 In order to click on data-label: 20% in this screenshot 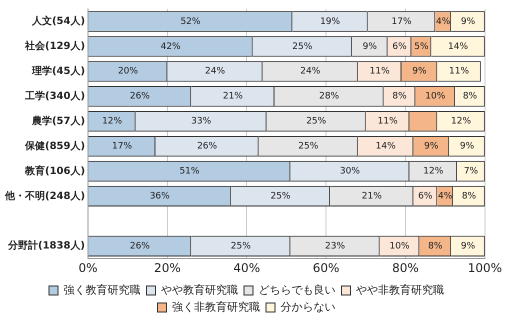, I will do `click(128, 71)`.